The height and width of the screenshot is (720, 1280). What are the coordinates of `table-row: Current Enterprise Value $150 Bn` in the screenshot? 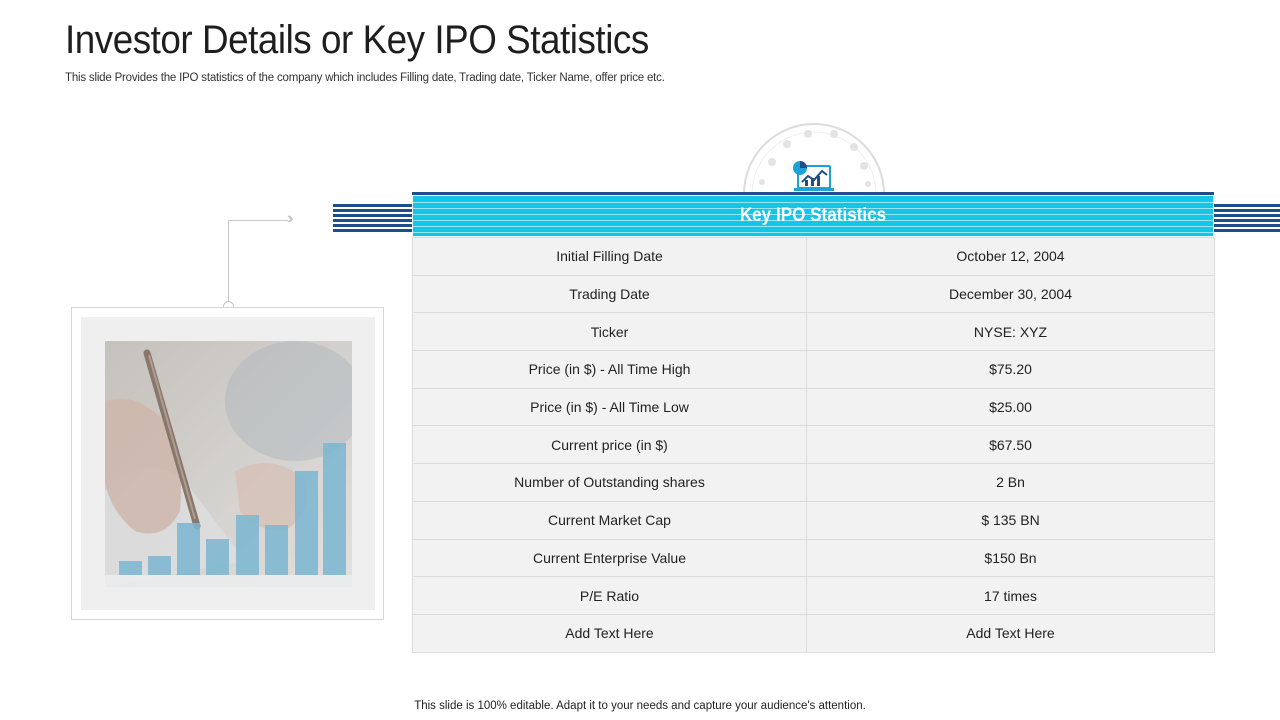 It's located at (813, 558).